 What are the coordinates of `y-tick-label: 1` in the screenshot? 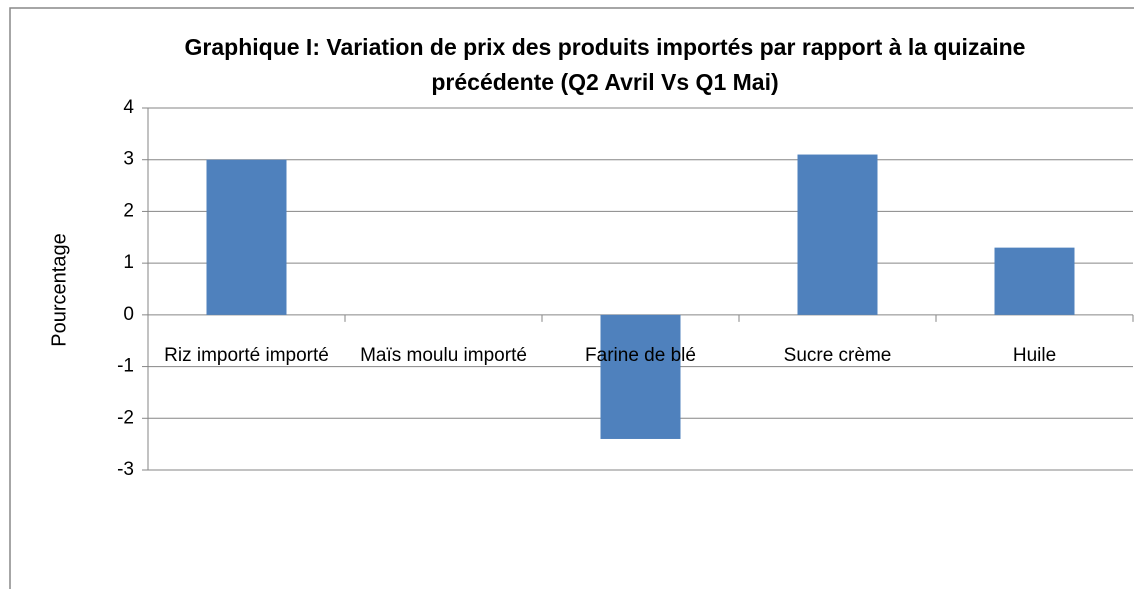 It's located at (128, 262).